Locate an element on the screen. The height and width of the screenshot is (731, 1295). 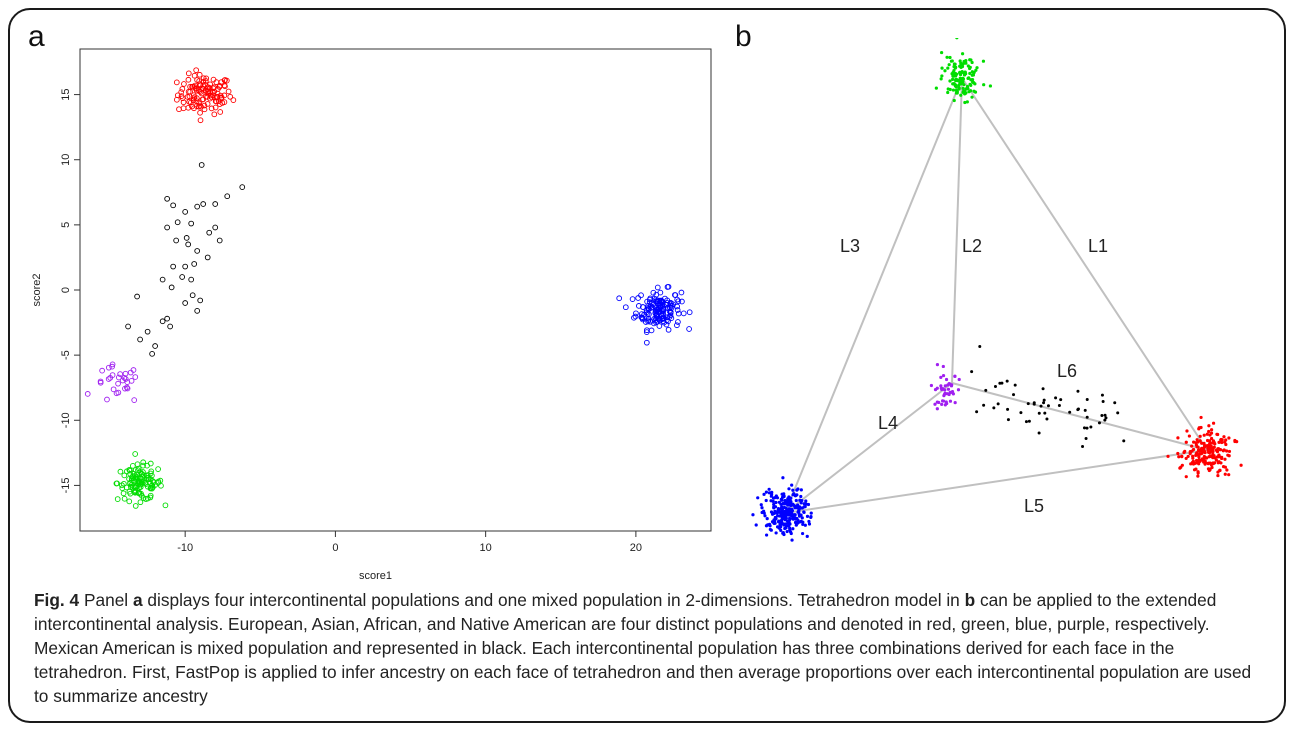
edge-label-l6: L6 is located at coordinates (1067, 371).